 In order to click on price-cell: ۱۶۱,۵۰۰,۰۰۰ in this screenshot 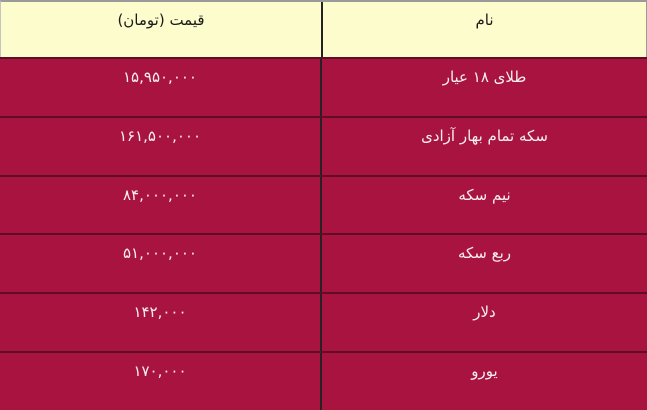, I will do `click(161, 146)`.